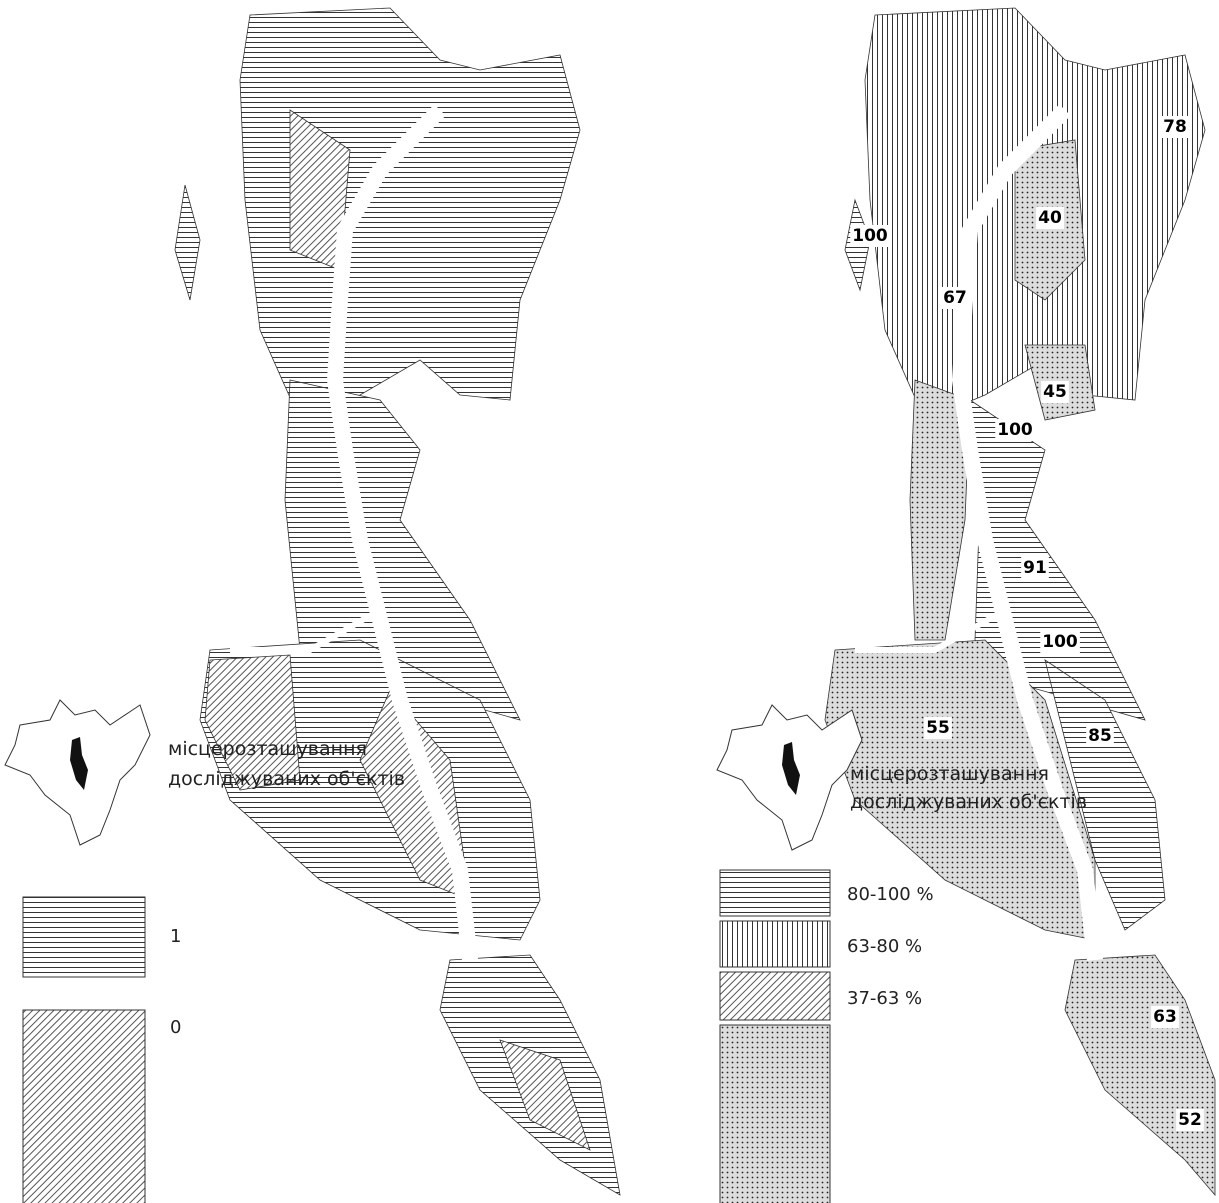  I want to click on region-label: 45, so click(1055, 392).